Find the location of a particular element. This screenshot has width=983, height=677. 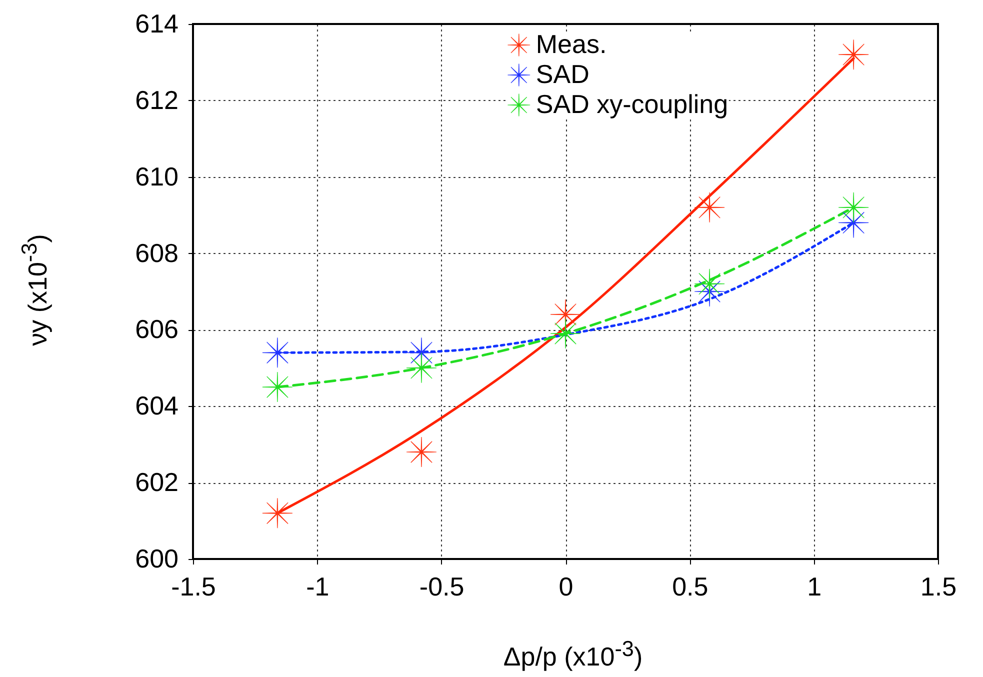

legend-label: SAD xy-coupling is located at coordinates (632, 104).